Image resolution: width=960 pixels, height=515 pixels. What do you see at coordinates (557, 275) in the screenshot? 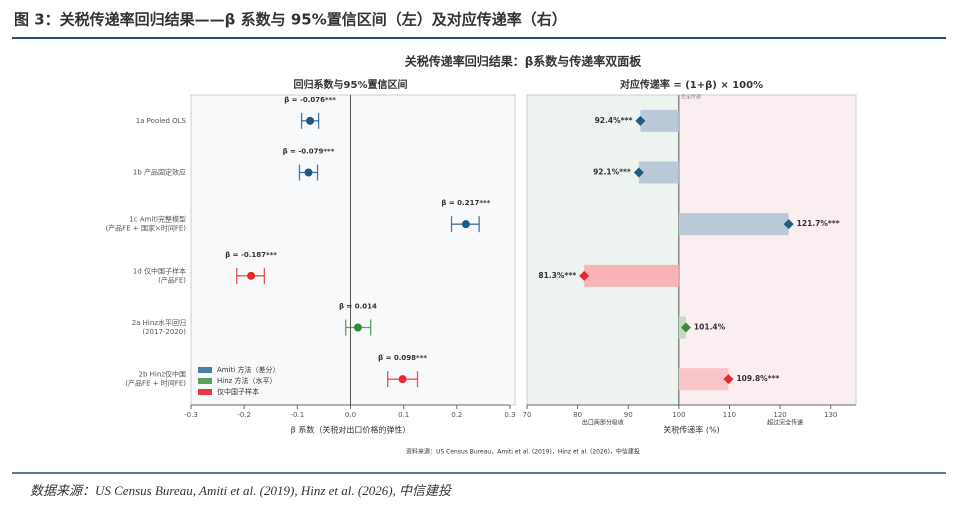
I see `value-label: 81.3%***` at bounding box center [557, 275].